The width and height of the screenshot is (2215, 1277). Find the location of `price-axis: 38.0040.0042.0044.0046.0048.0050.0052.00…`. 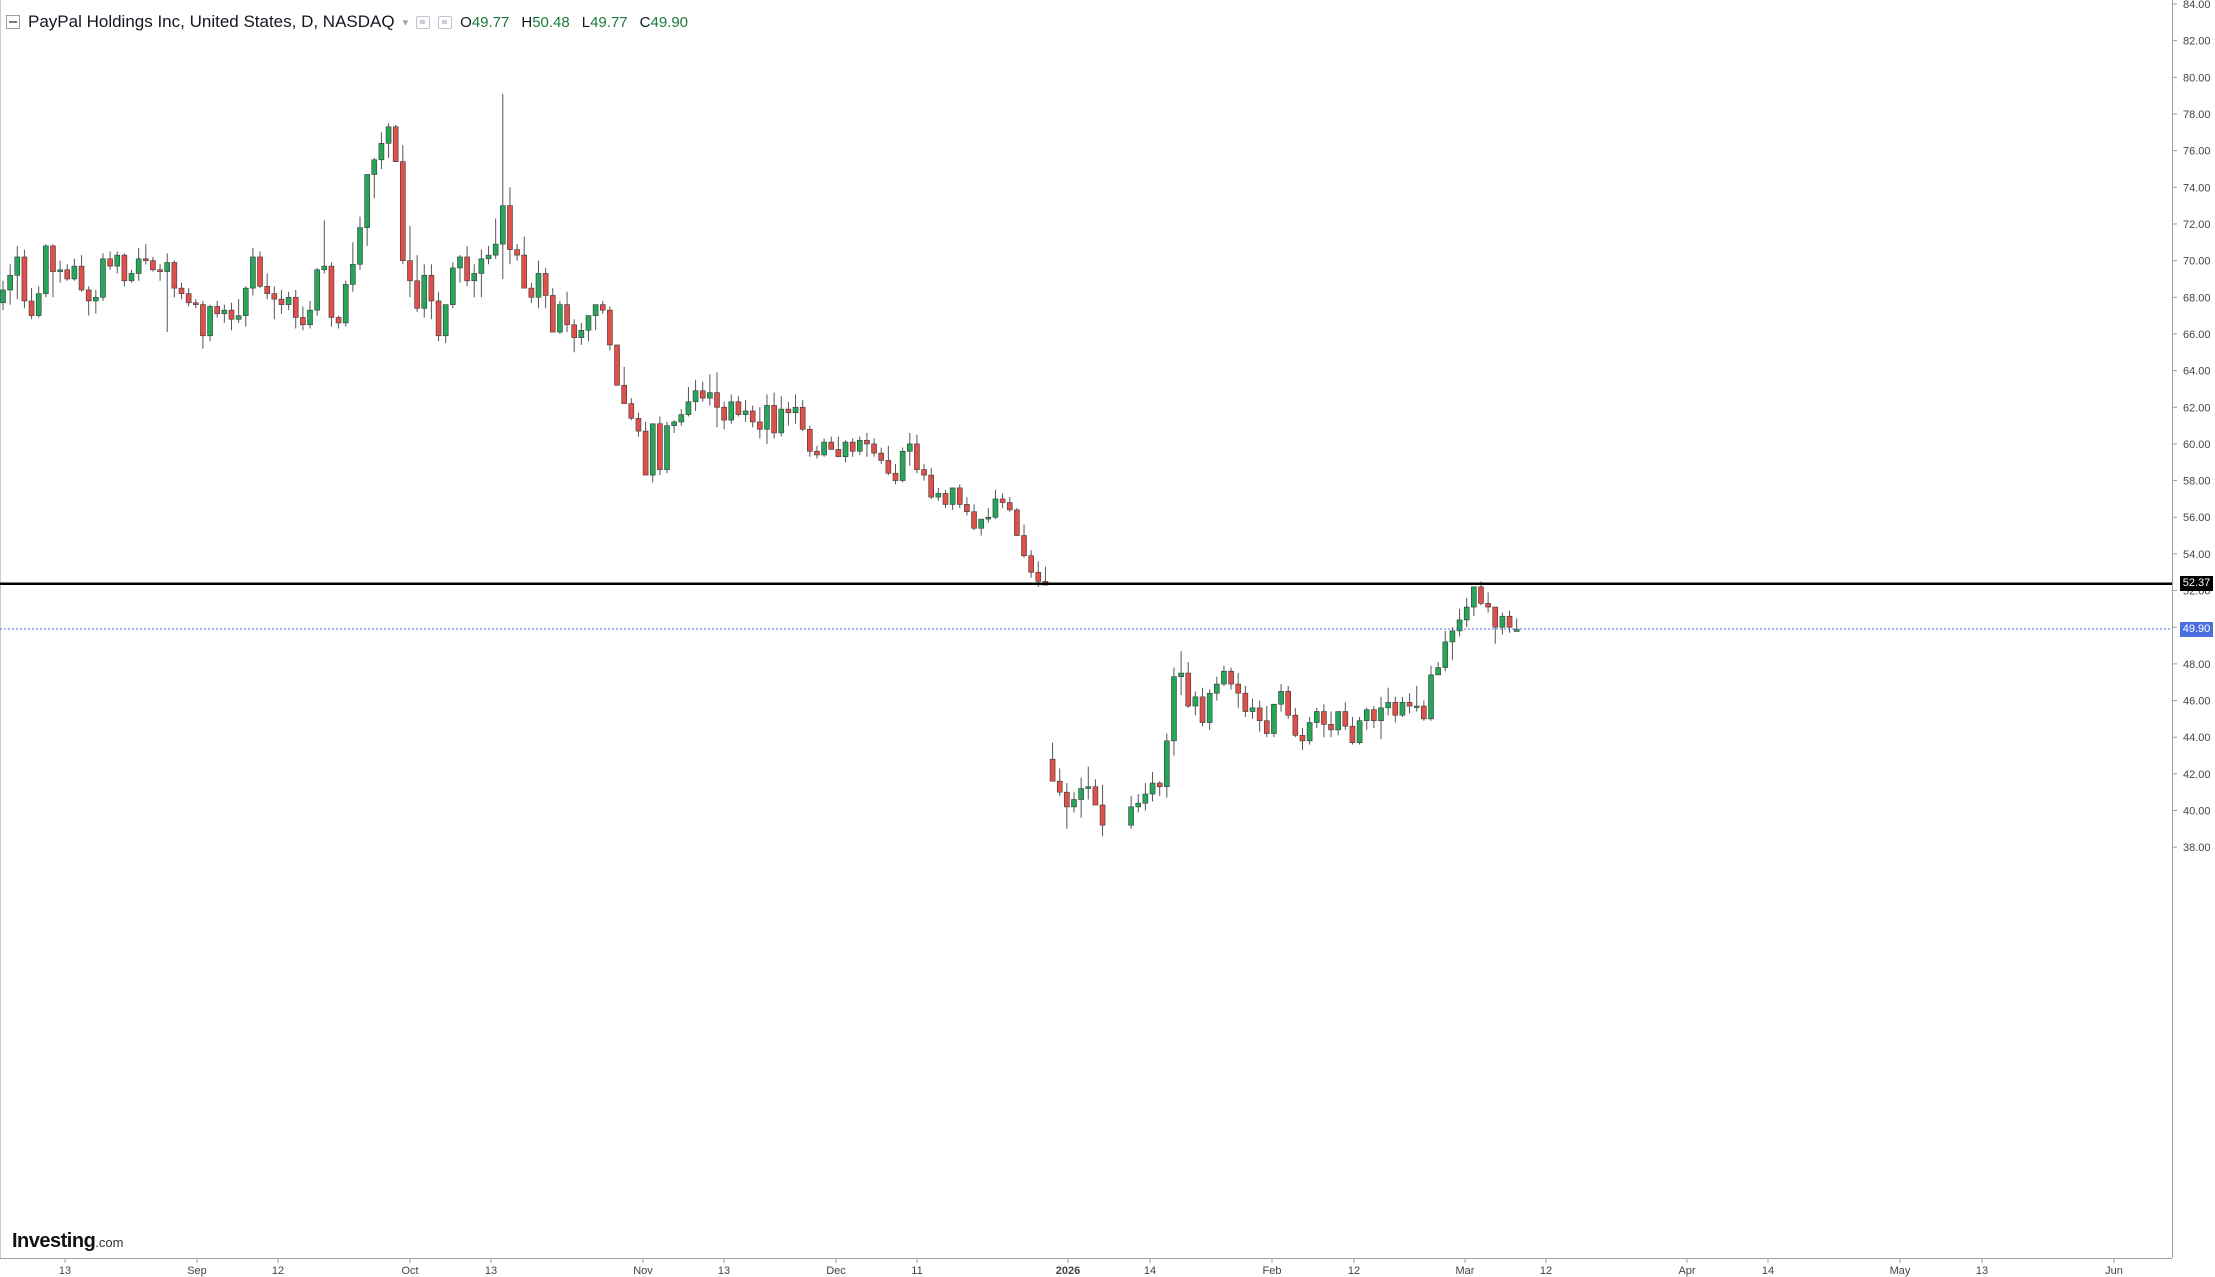

price-axis: 38.0040.0042.0044.0046.0048.0050.0052.00… is located at coordinates (2191, 427).